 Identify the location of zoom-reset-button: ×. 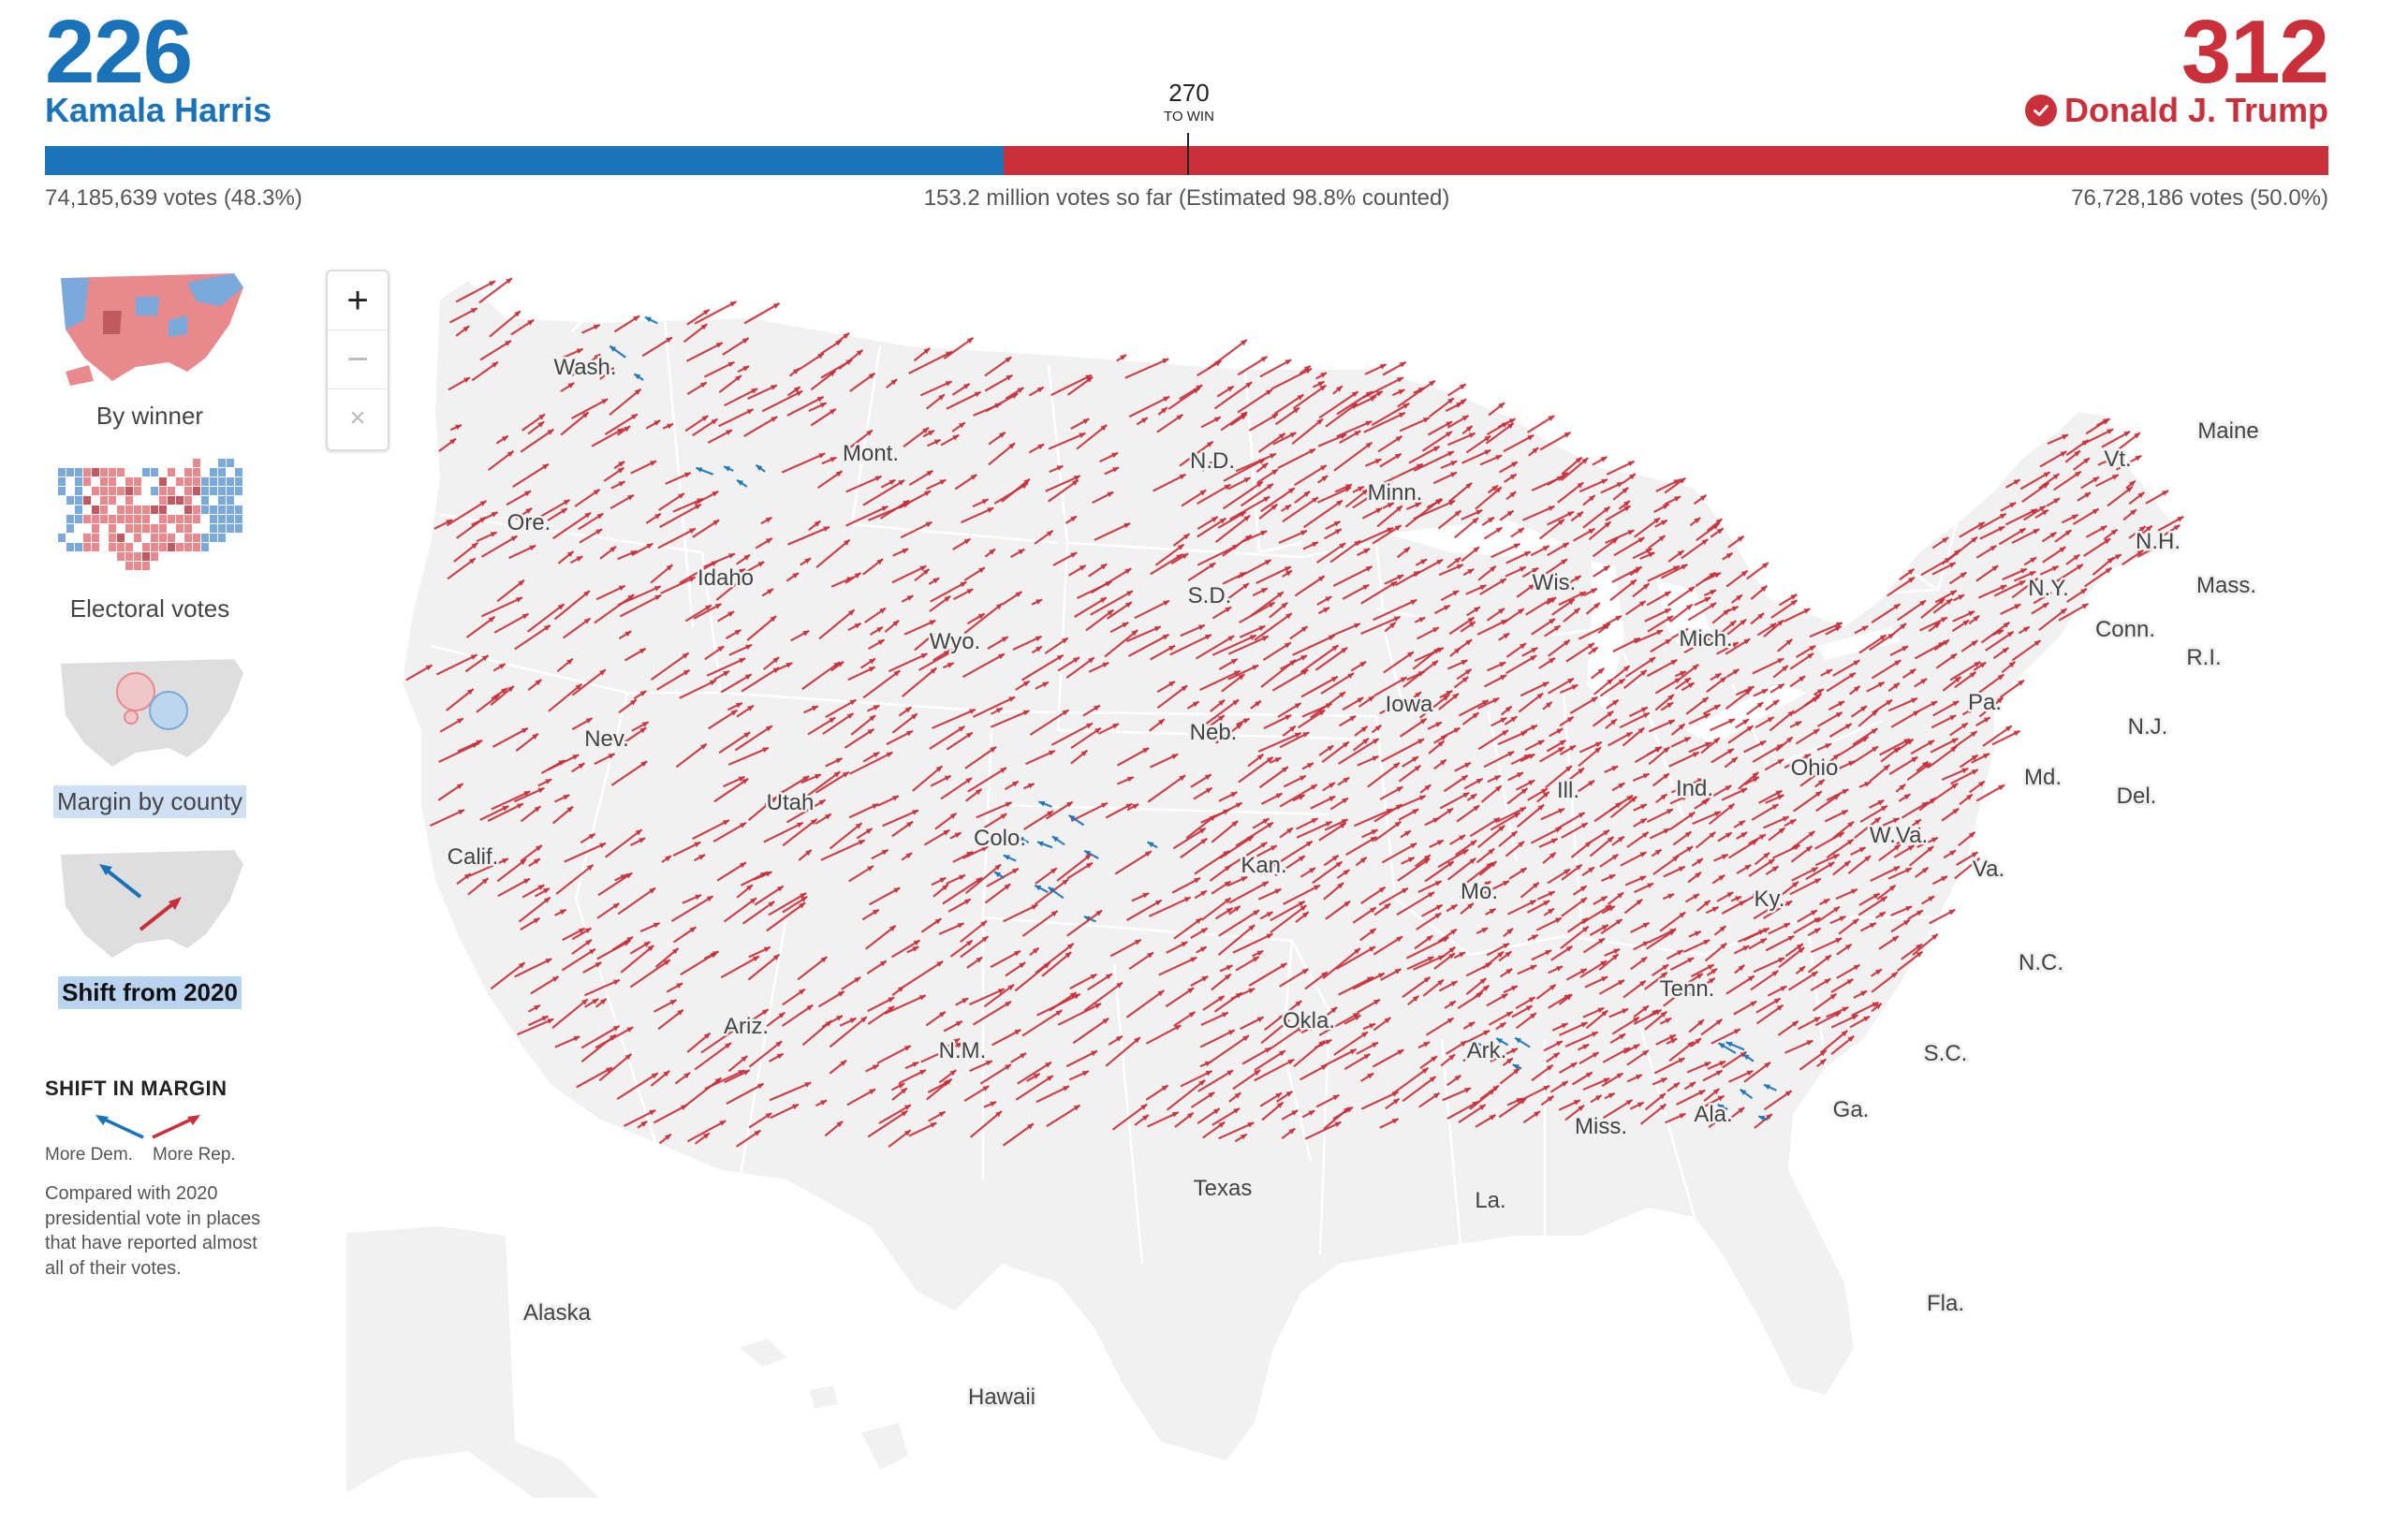
(357, 418).